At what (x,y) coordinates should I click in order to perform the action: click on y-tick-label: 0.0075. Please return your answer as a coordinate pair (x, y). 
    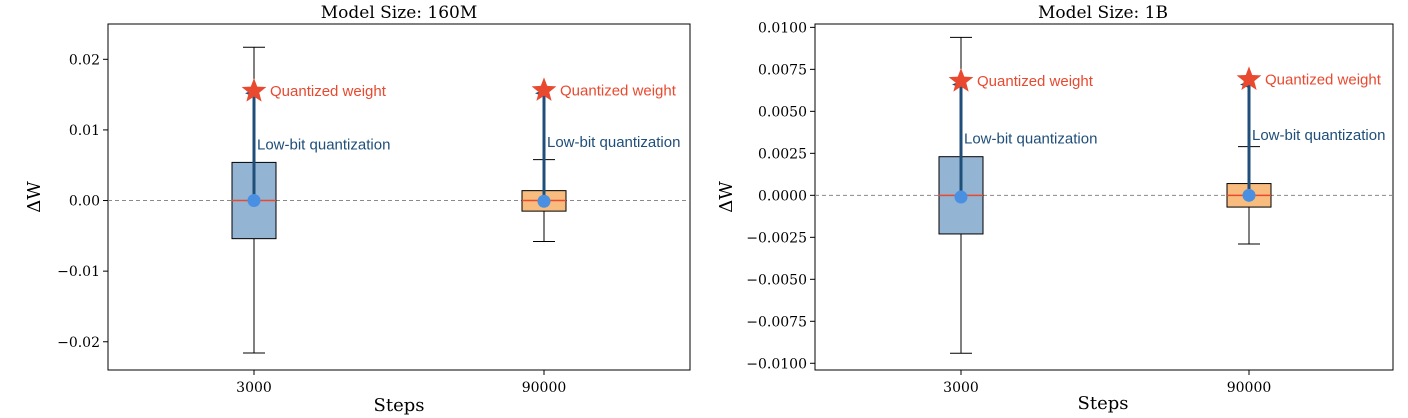
    Looking at the image, I should click on (782, 70).